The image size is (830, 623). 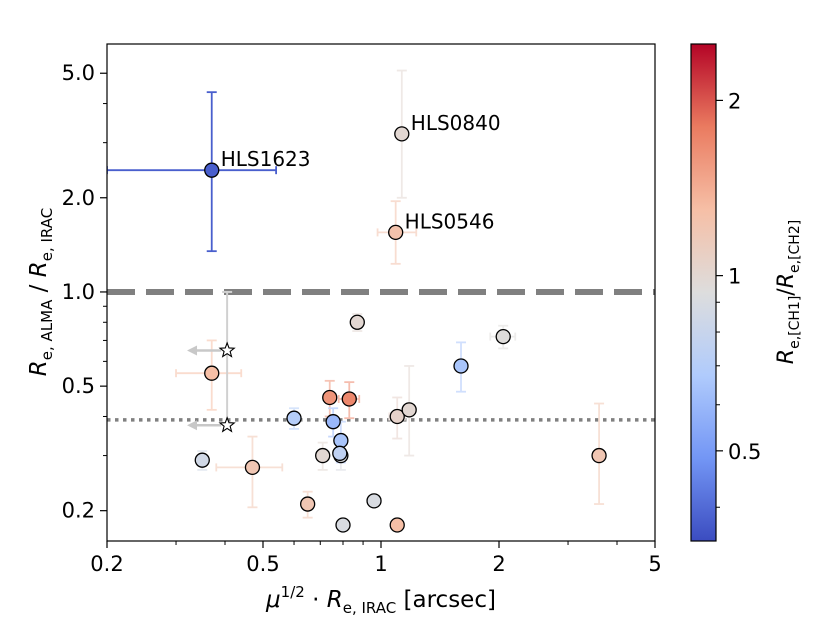 What do you see at coordinates (361, 172) in the screenshot?
I see `point-labels: HLS1623 HLS0840 HLS0546` at bounding box center [361, 172].